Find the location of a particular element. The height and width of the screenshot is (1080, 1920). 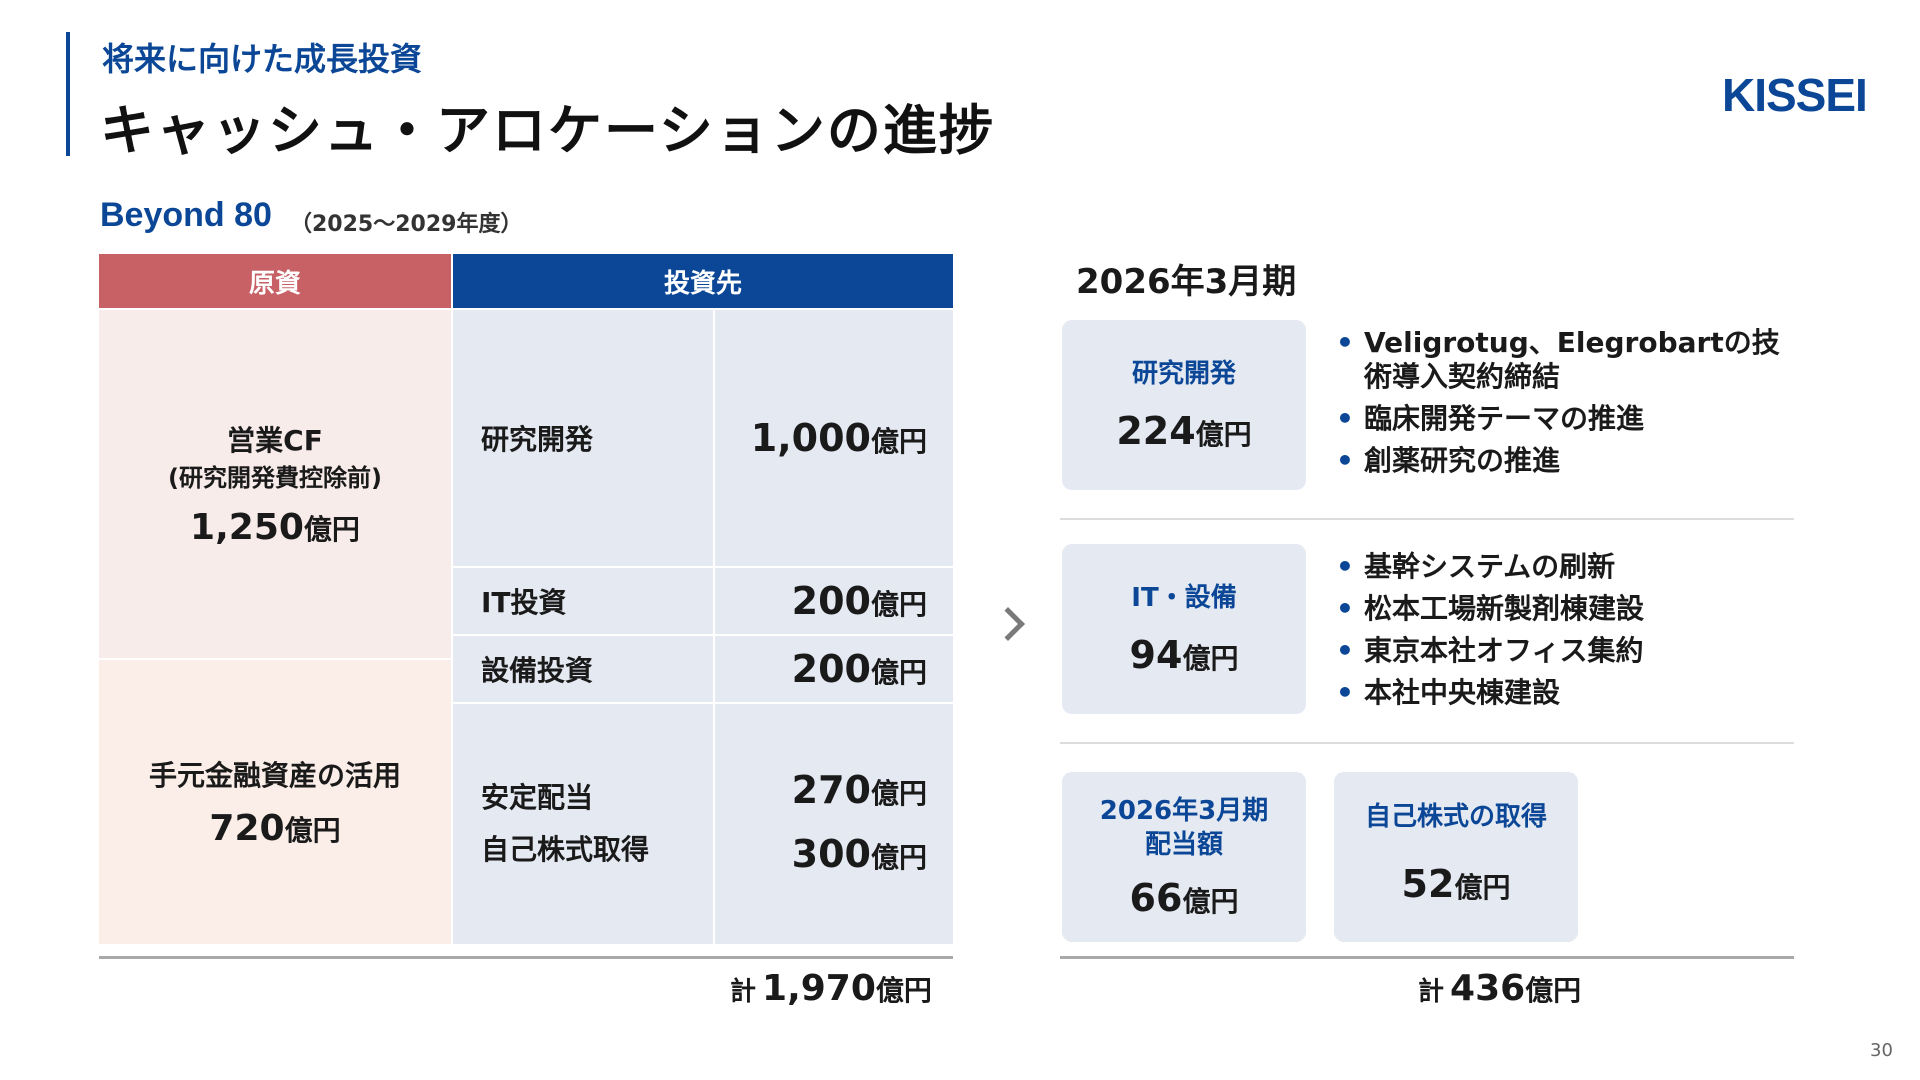

box-title: IT・設備 is located at coordinates (1184, 598).